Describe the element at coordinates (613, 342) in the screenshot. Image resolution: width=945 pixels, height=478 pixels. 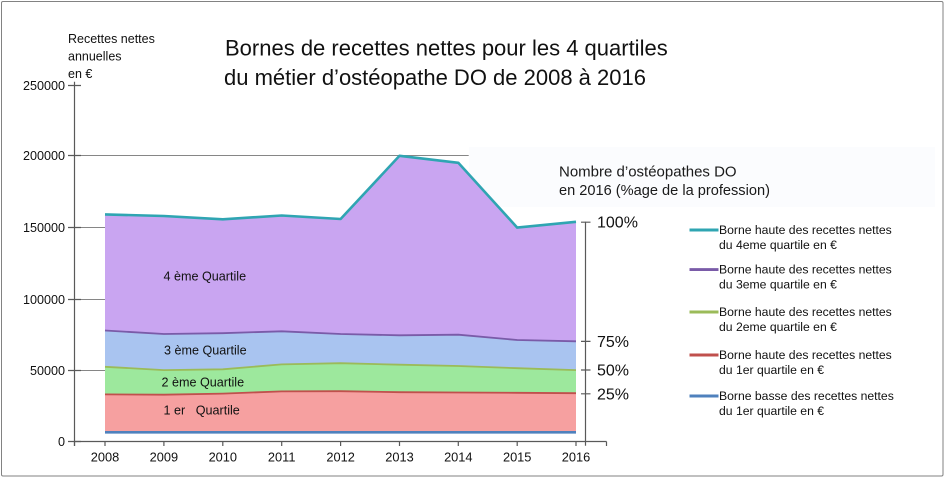
I see `svg-text: 75%` at that location.